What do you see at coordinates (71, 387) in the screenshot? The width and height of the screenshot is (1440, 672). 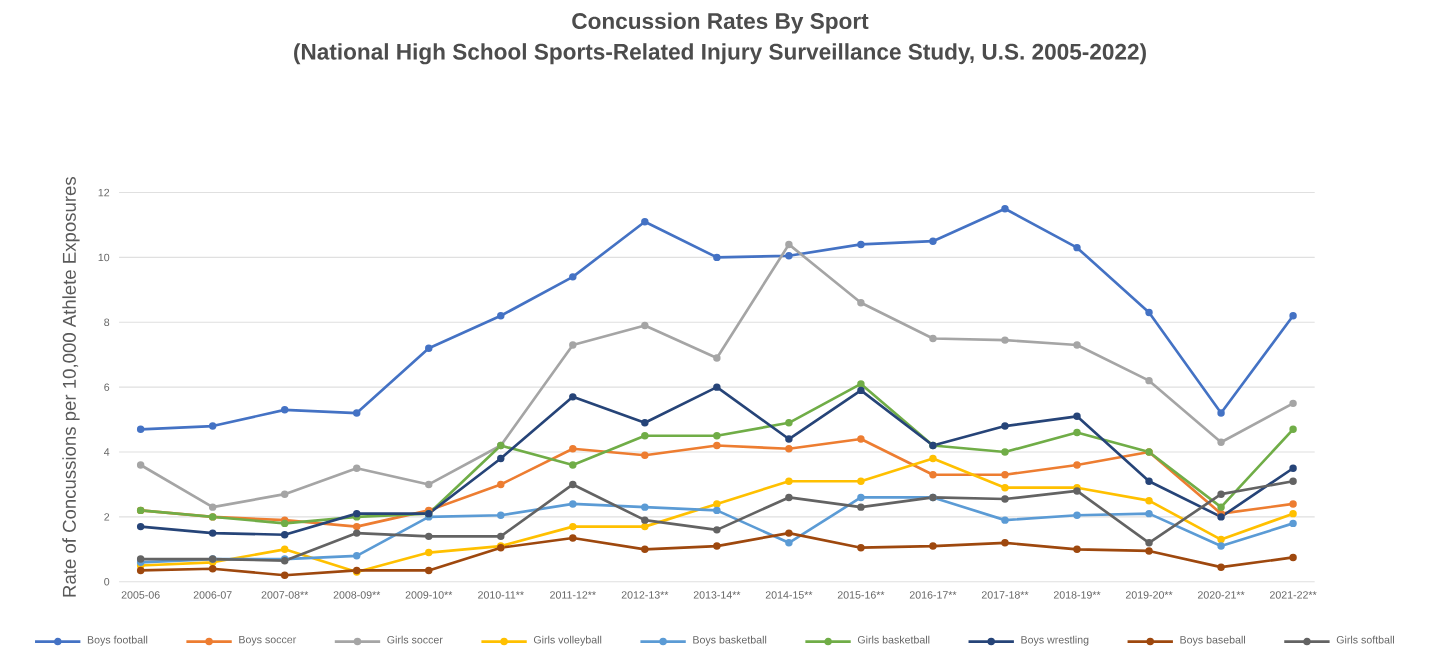 I see `y-axis-title: Rate of Concussions per 10,000 Athlete Exposures` at bounding box center [71, 387].